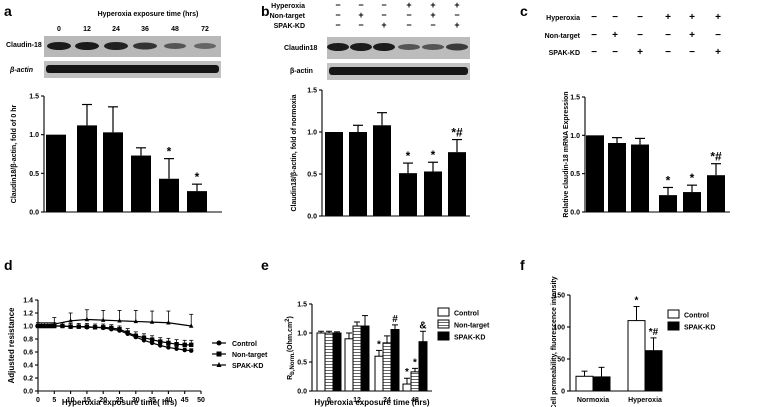  Describe the element at coordinates (387, 400) in the screenshot. I see `e-x-tick-label: 24` at that location.